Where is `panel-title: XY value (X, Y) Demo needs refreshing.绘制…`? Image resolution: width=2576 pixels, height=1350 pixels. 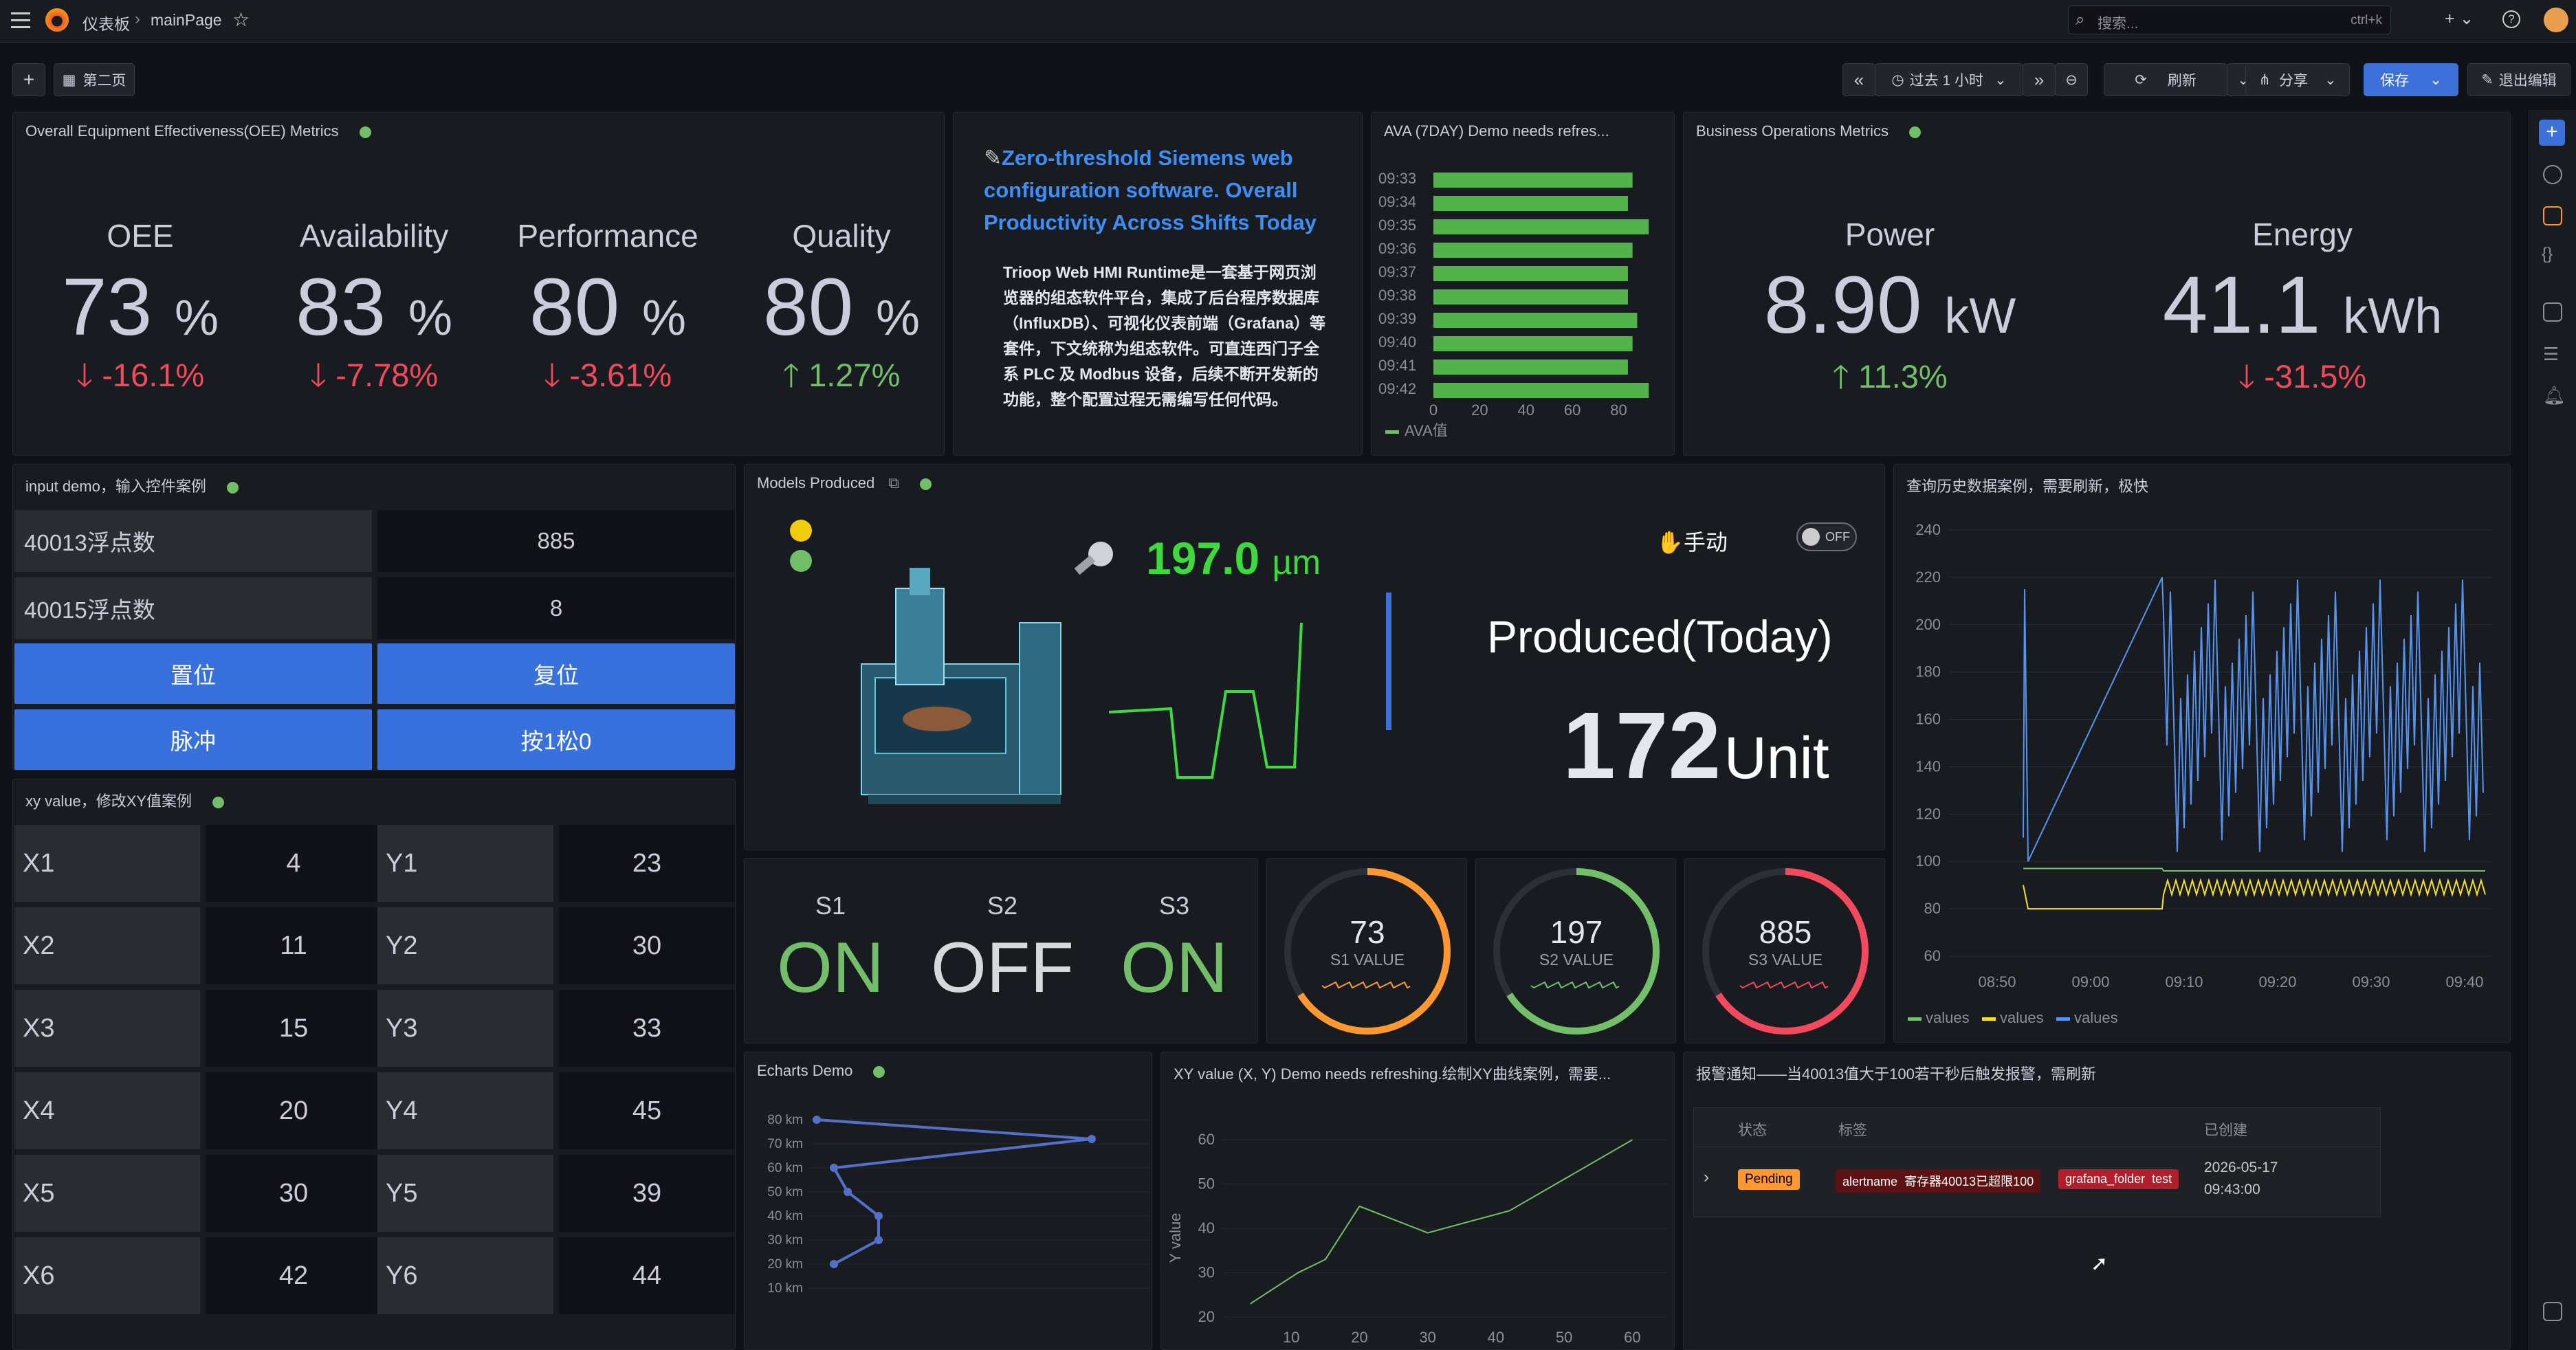
panel-title: XY value (X, Y) Demo needs refreshing.绘制… is located at coordinates (1392, 1074).